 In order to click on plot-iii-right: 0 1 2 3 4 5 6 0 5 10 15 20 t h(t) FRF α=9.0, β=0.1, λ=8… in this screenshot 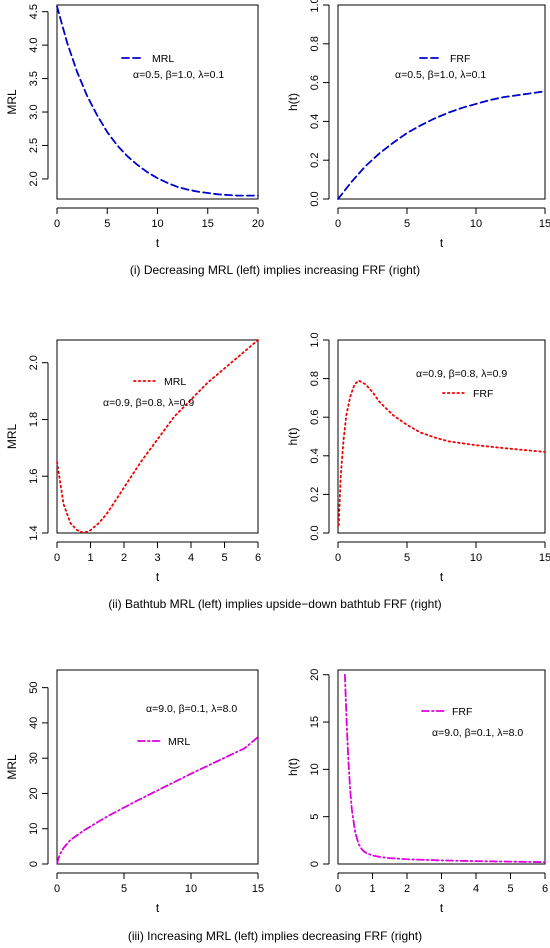, I will do `click(417, 792)`.